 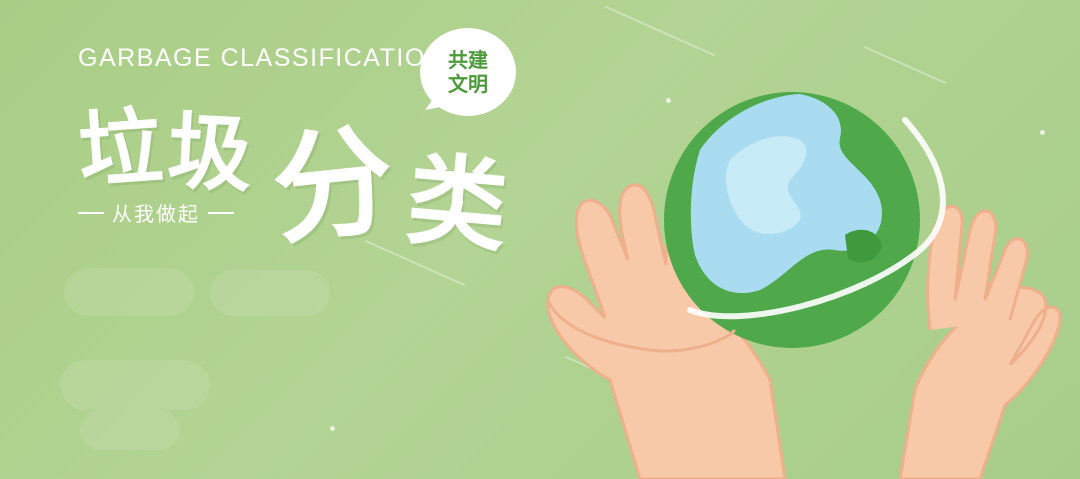 What do you see at coordinates (766, 185) in the screenshot?
I see `globe-ocean-highlight` at bounding box center [766, 185].